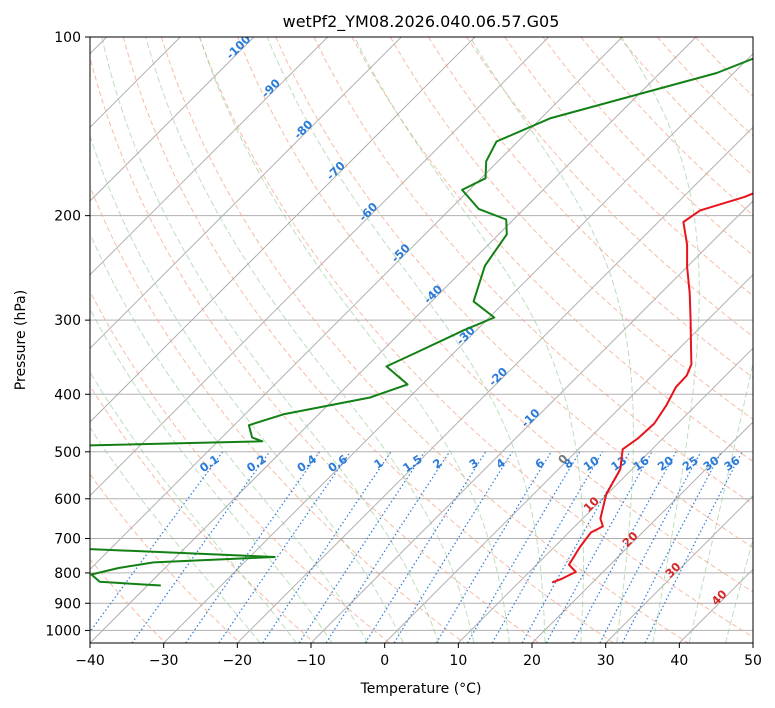  I want to click on temperature-profile, so click(652, 388).